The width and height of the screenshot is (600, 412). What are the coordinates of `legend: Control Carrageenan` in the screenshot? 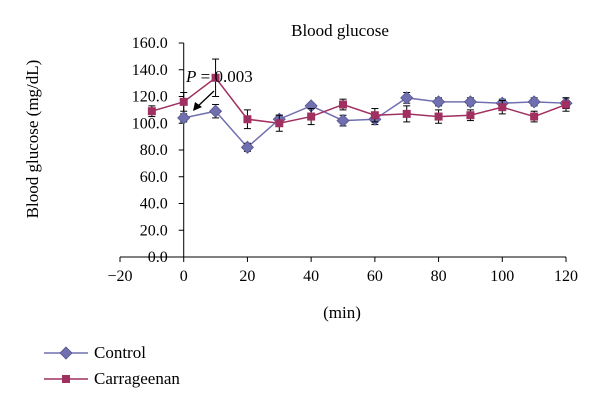 It's located at (112, 366).